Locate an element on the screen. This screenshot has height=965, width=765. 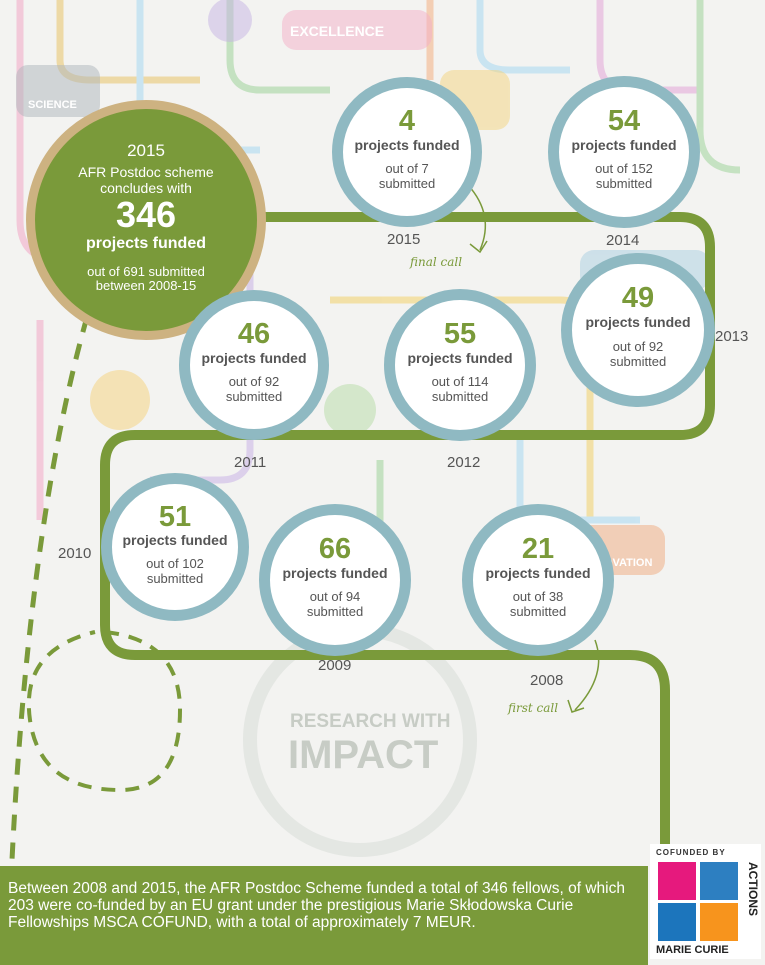
highlight-funded-label: projects funded is located at coordinates (145, 243).